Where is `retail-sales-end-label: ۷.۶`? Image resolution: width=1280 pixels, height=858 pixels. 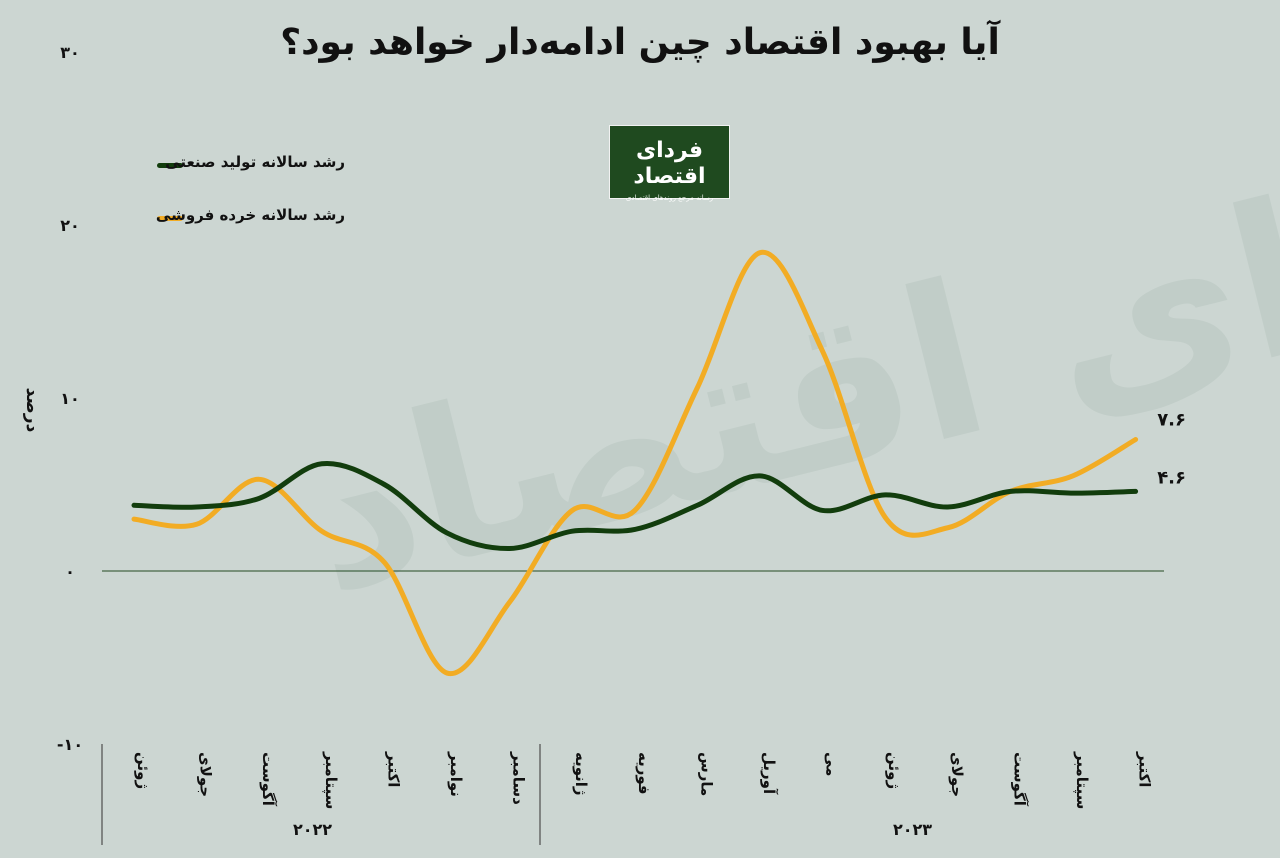 retail-sales-end-label: ۷.۶ is located at coordinates (1171, 420).